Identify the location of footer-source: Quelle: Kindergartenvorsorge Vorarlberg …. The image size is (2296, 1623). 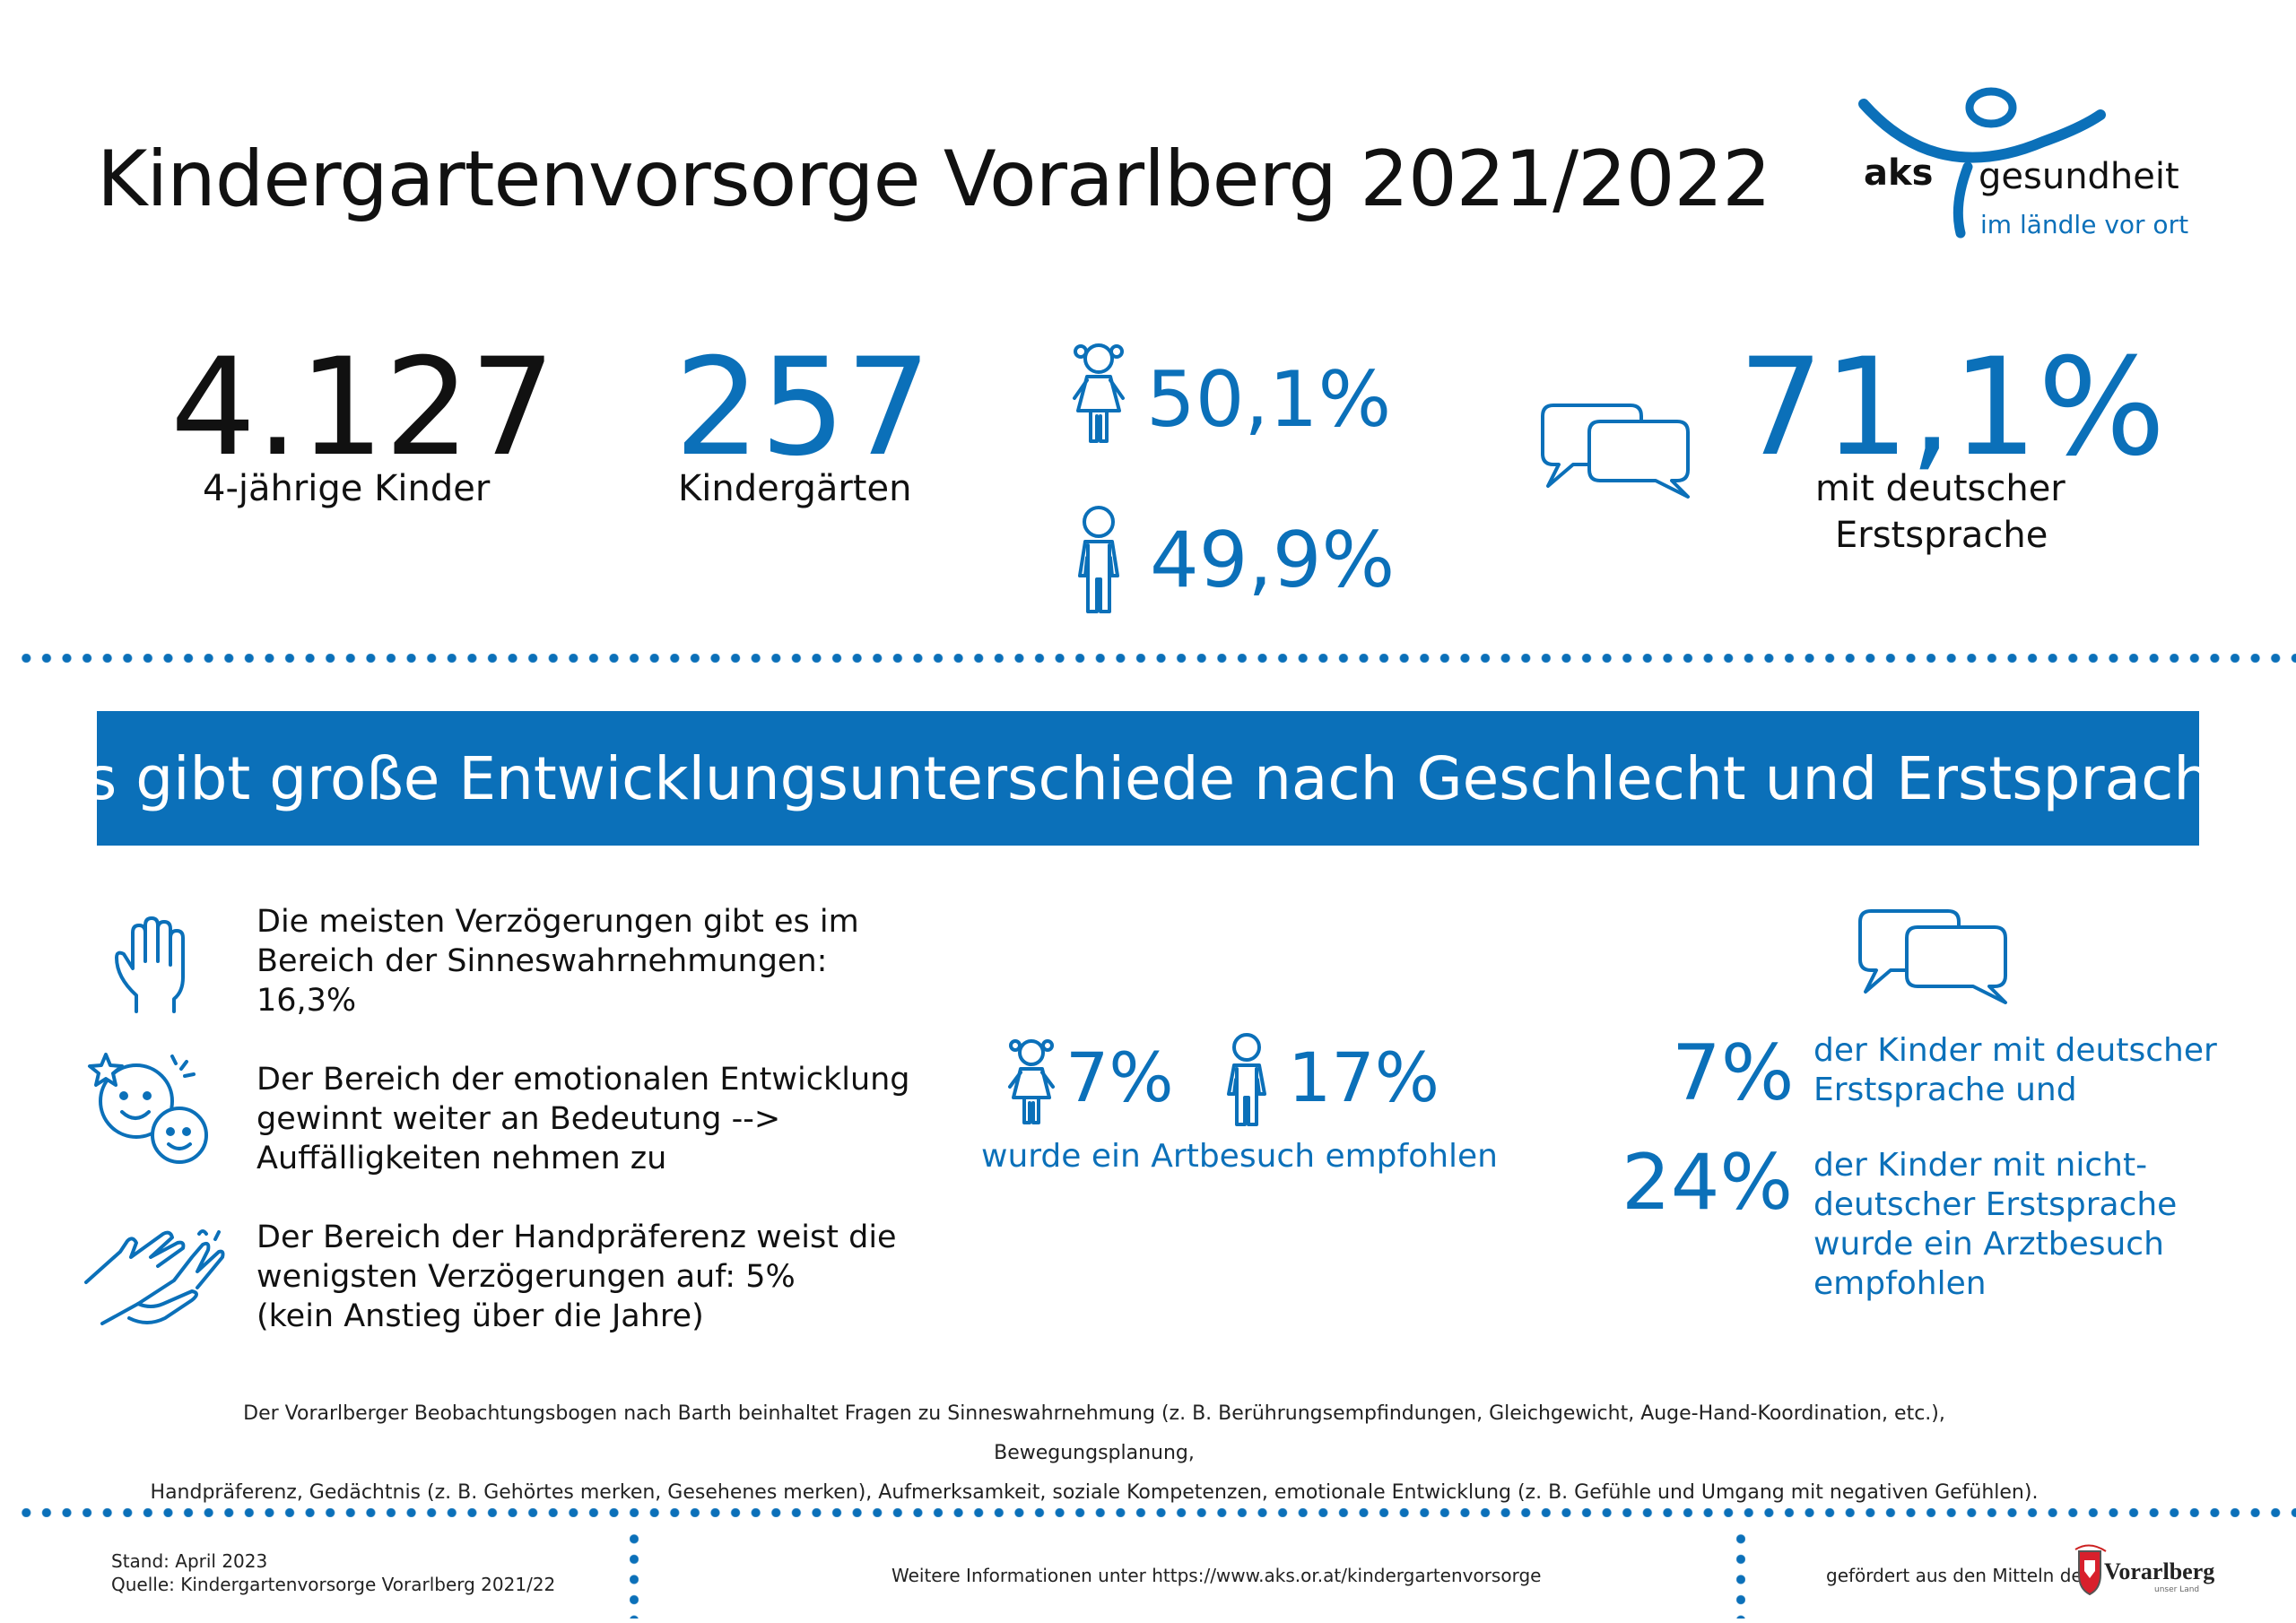
(333, 1584).